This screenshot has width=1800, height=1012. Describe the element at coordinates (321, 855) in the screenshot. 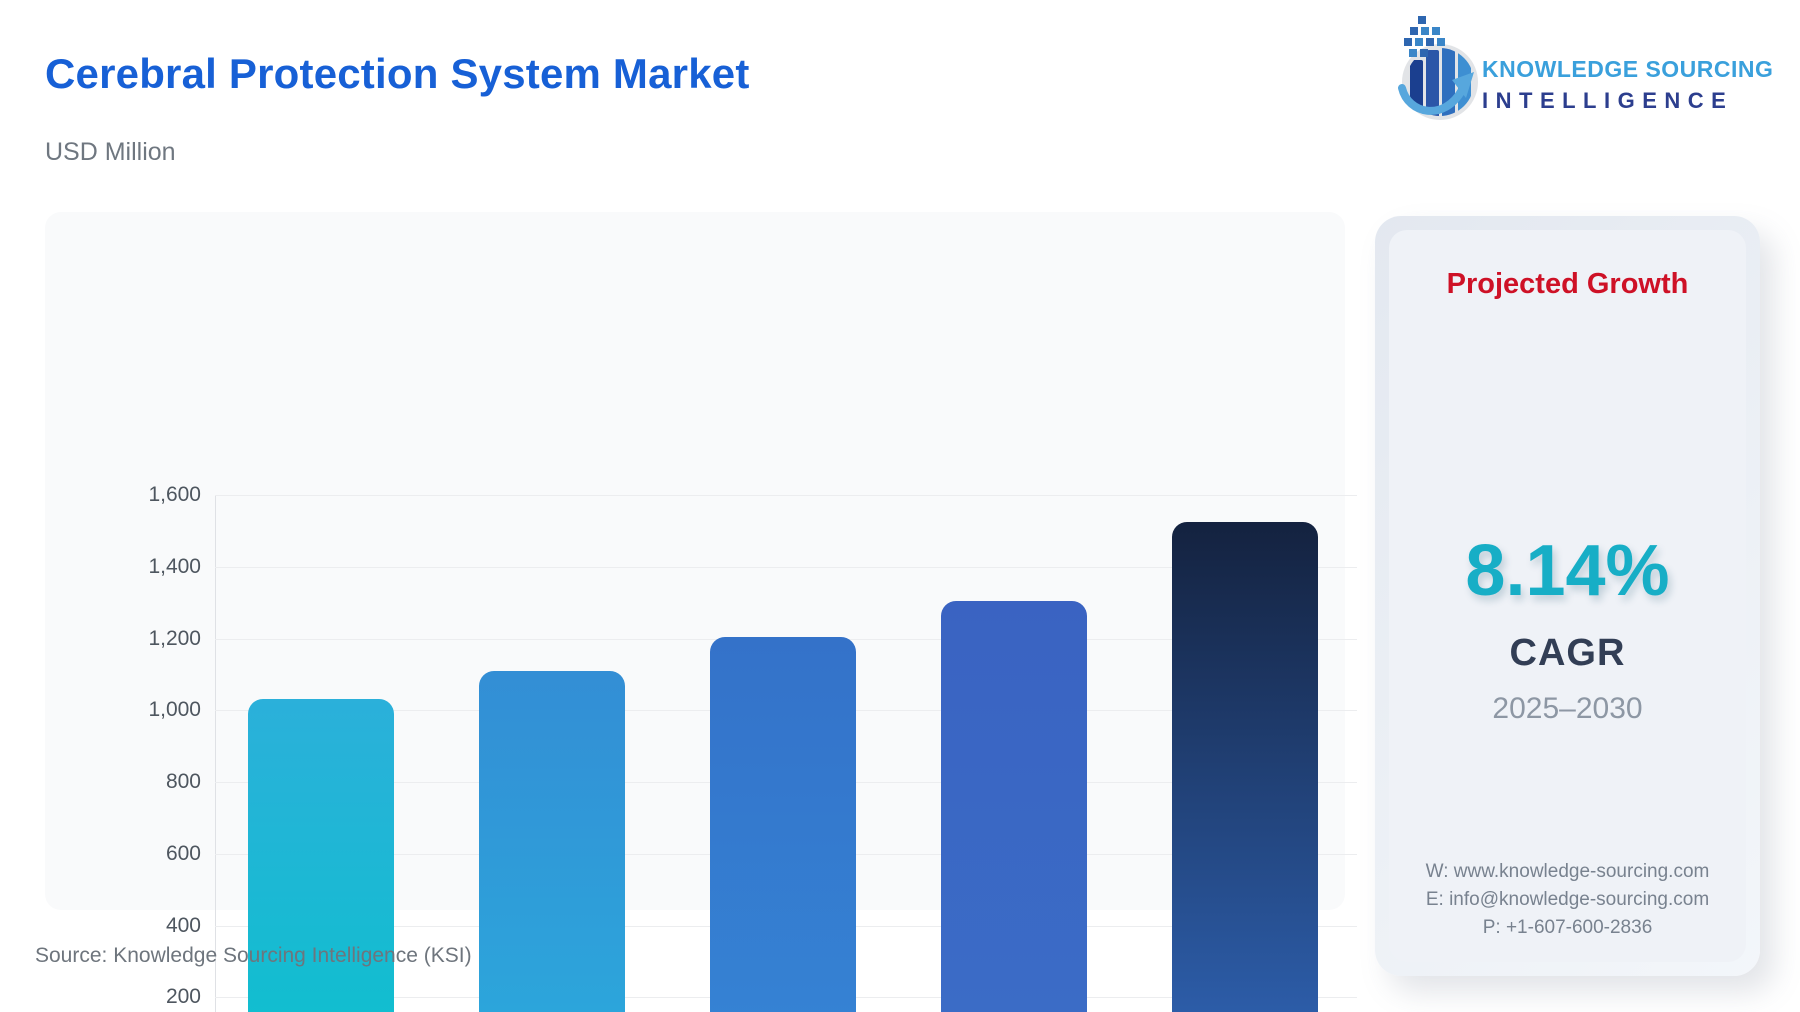

I see `bar-2025` at that location.